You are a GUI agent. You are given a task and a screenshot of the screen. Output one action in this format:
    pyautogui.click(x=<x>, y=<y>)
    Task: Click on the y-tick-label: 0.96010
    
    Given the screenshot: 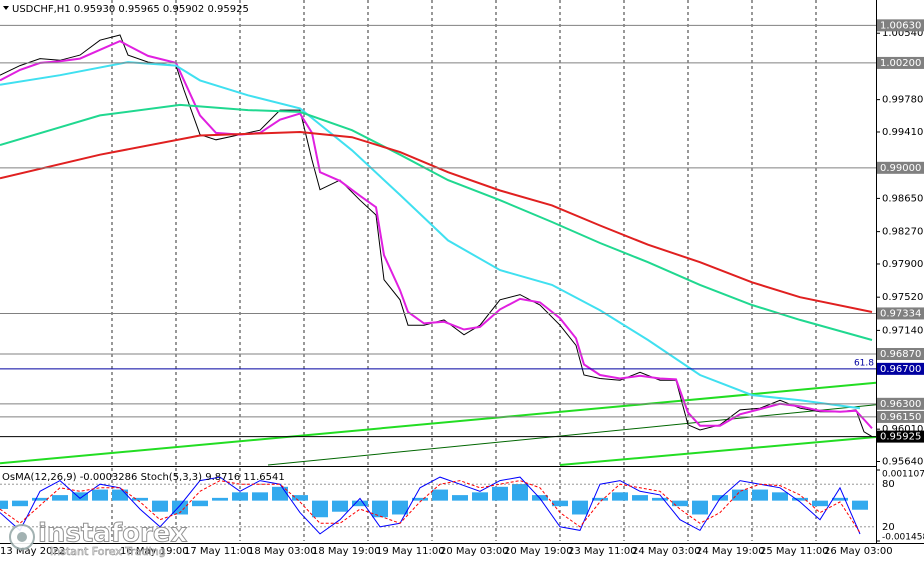 What is the action you would take?
    pyautogui.click(x=902, y=429)
    